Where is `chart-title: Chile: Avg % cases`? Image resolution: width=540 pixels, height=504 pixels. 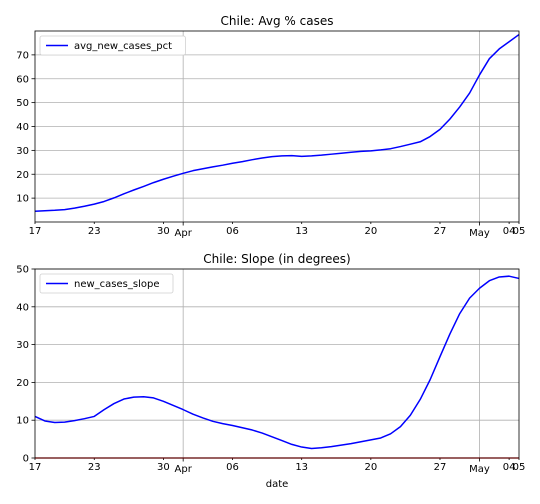 chart-title: Chile: Avg % cases is located at coordinates (277, 21).